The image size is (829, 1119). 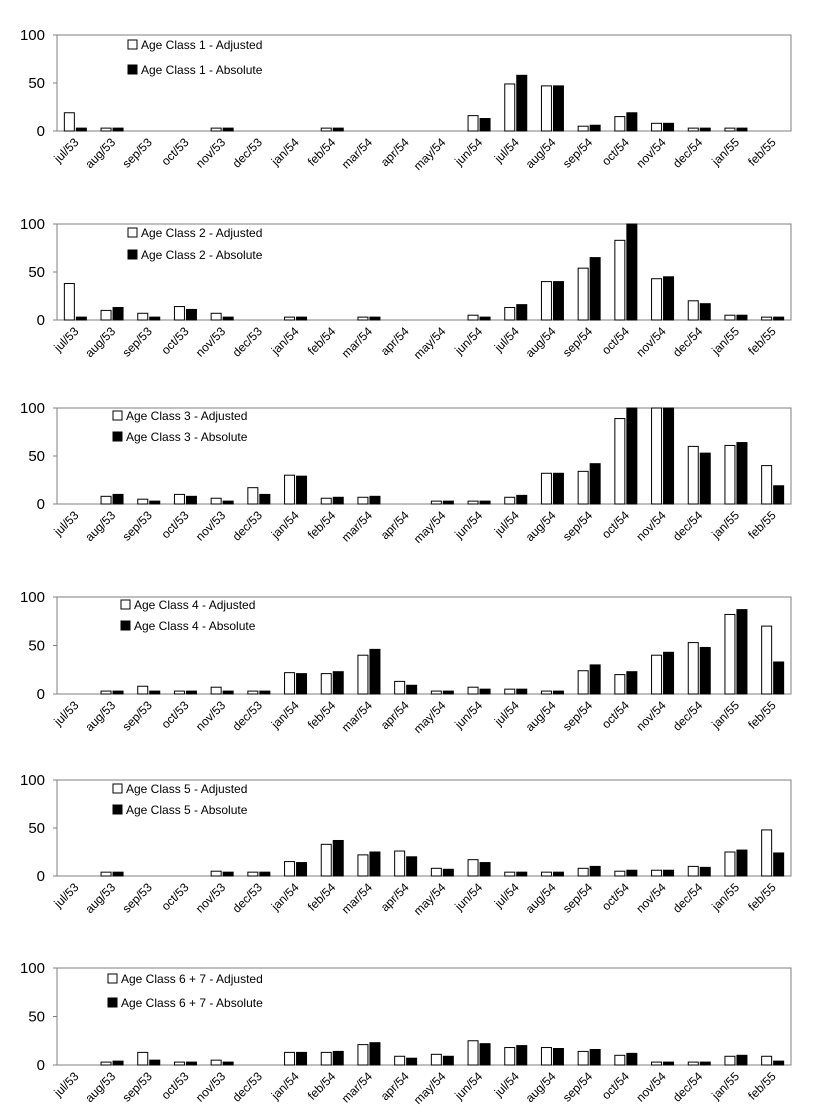 What do you see at coordinates (36, 1017) in the screenshot?
I see `y-tick-label: 50` at bounding box center [36, 1017].